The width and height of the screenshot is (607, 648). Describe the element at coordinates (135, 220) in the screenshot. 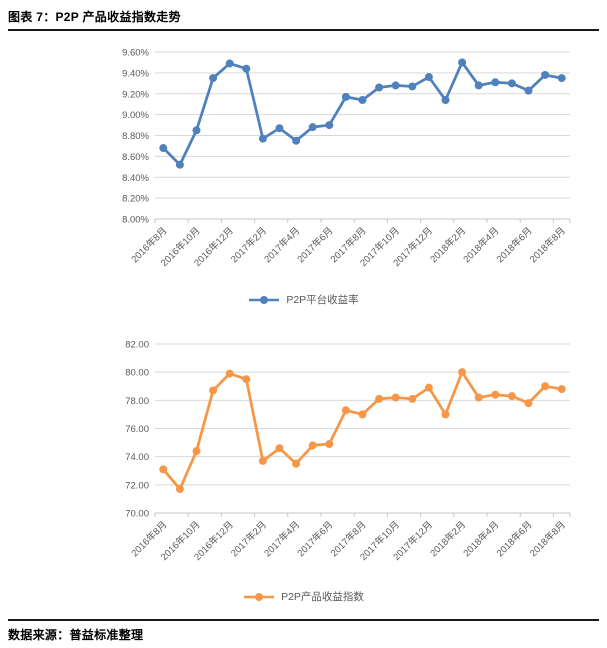

I see `y-axis-tick-label: 8.00%` at that location.